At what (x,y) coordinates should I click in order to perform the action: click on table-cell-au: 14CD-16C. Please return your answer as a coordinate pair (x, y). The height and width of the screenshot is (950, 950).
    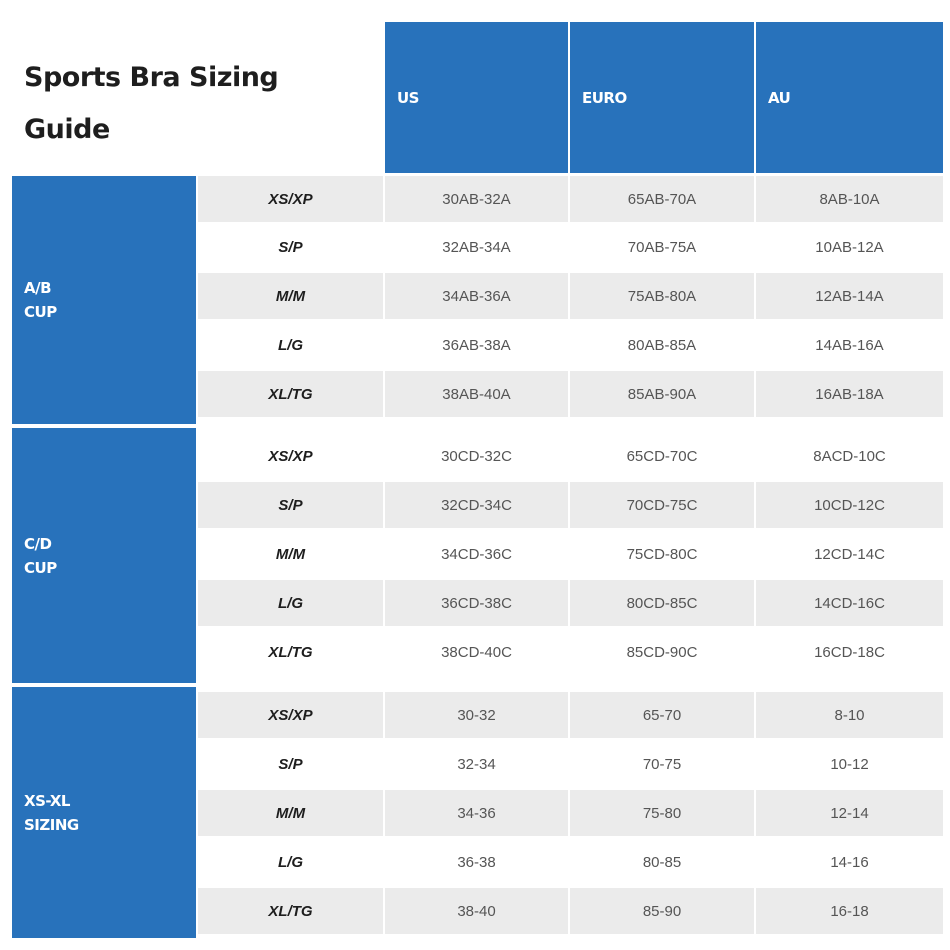
    Looking at the image, I should click on (849, 603).